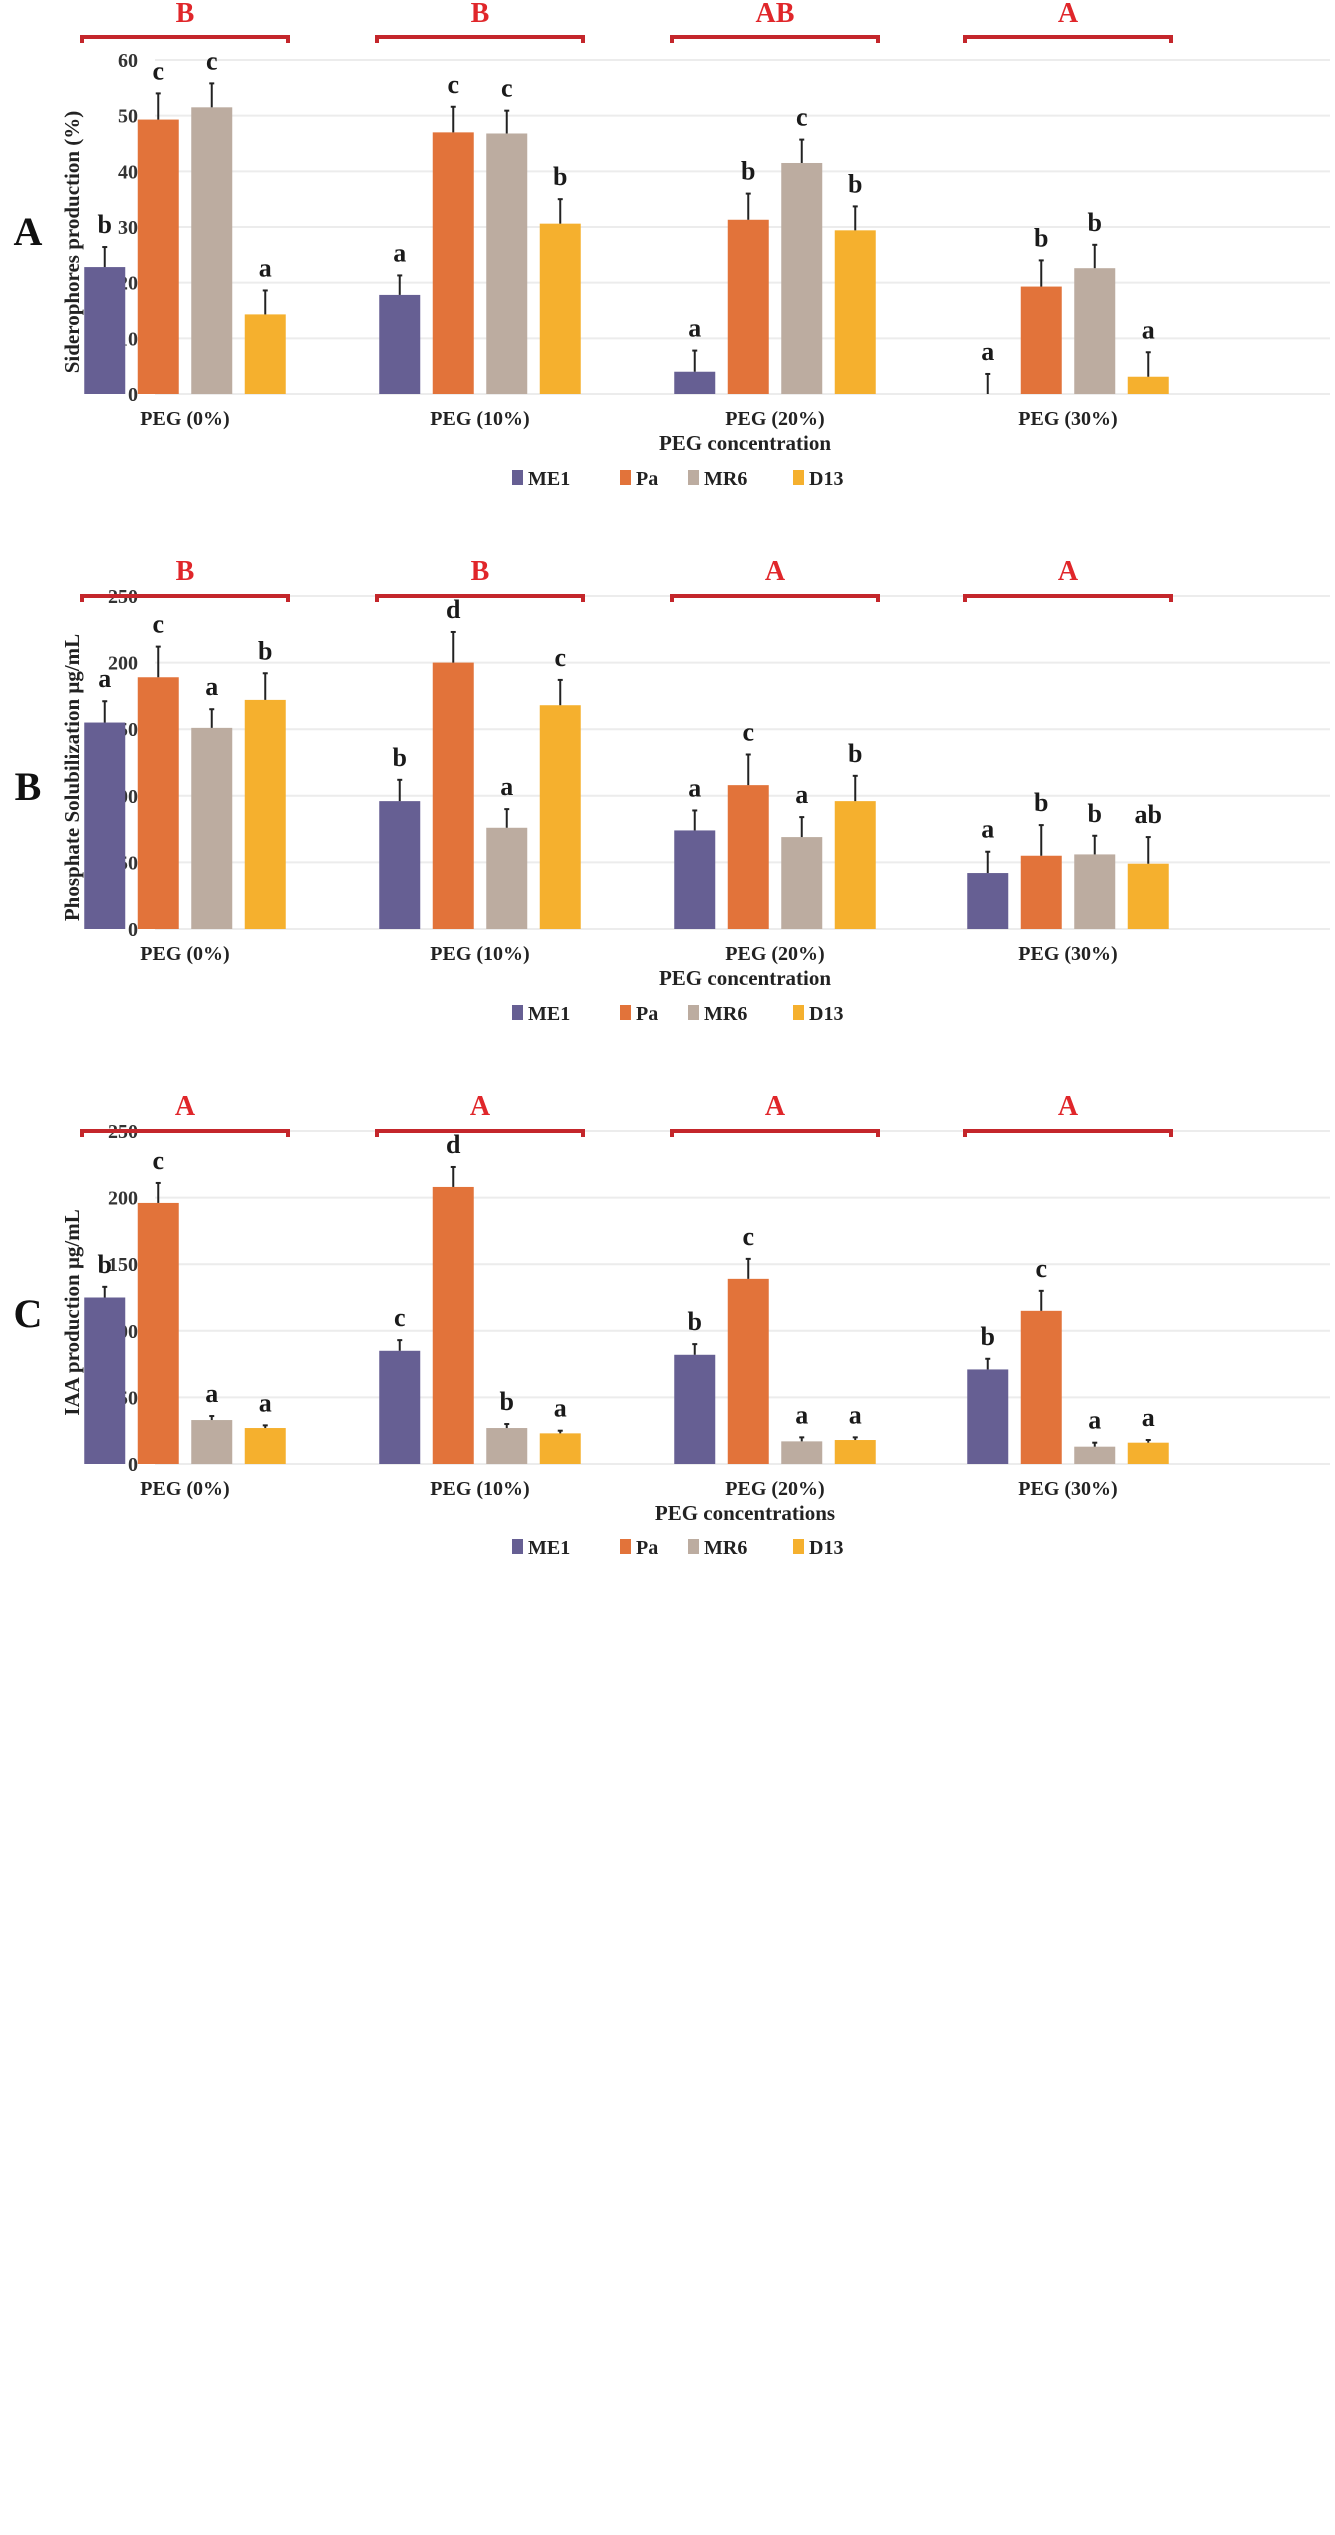 This screenshot has width=1335, height=2535. Describe the element at coordinates (128, 61) in the screenshot. I see `y-tick-label: 60` at that location.